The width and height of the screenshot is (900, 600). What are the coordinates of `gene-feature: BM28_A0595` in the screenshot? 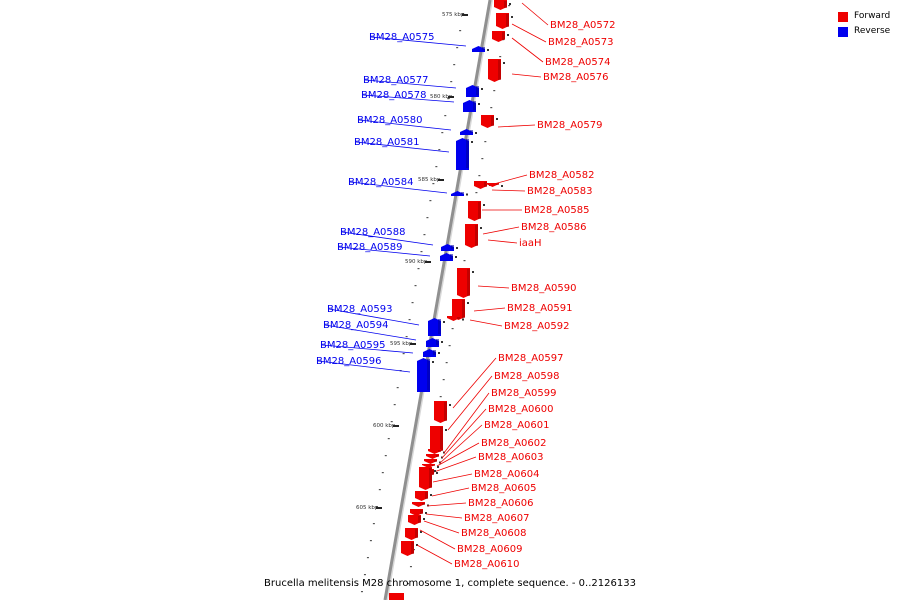 It's located at (380, 348).